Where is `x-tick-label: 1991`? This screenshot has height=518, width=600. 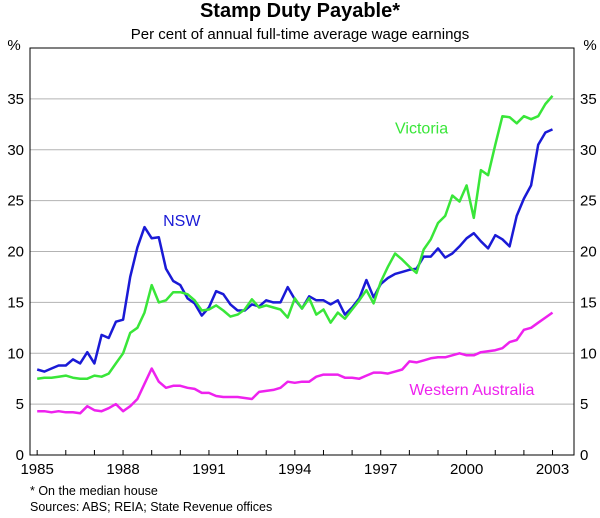 x-tick-label: 1991 is located at coordinates (208, 469).